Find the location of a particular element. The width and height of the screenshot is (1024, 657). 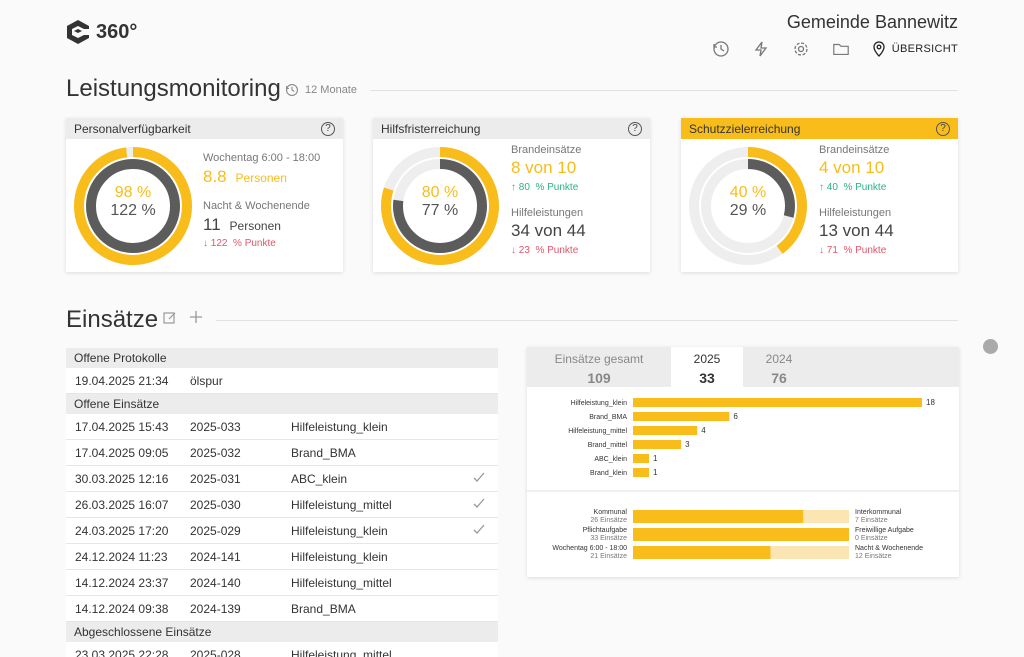

row-date: 17.04.2025 09:05 is located at coordinates (122, 452).